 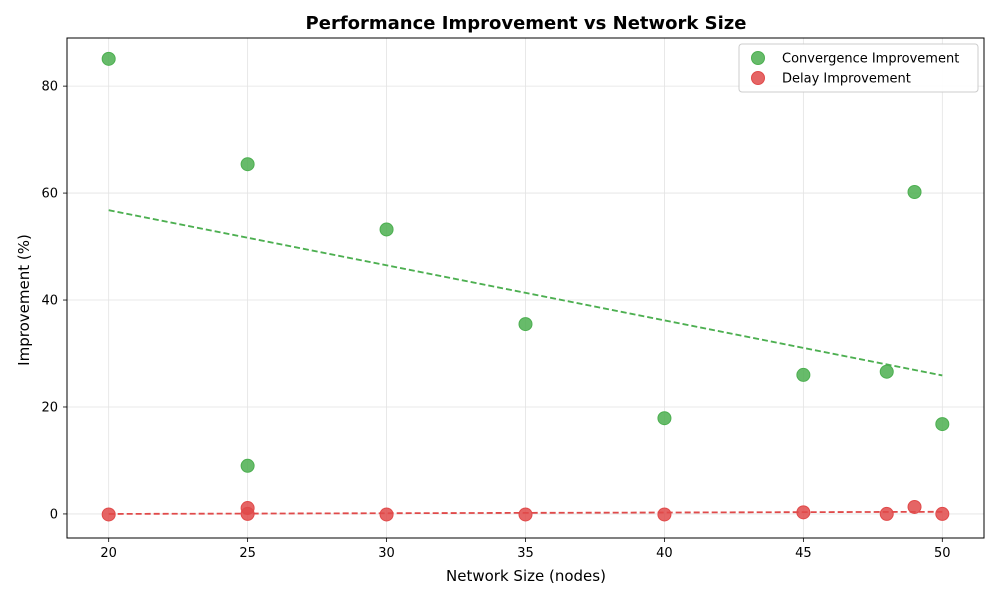 I want to click on x-tick-label: 35, so click(x=525, y=553).